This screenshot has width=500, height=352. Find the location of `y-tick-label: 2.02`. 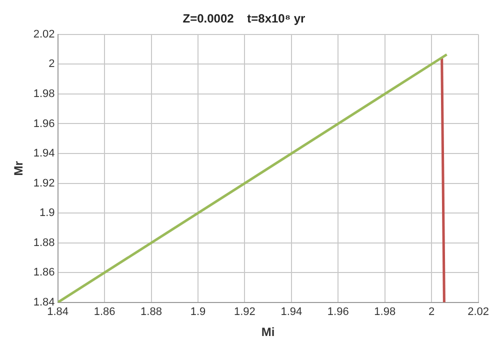

y-tick-label: 2.02 is located at coordinates (44, 34).